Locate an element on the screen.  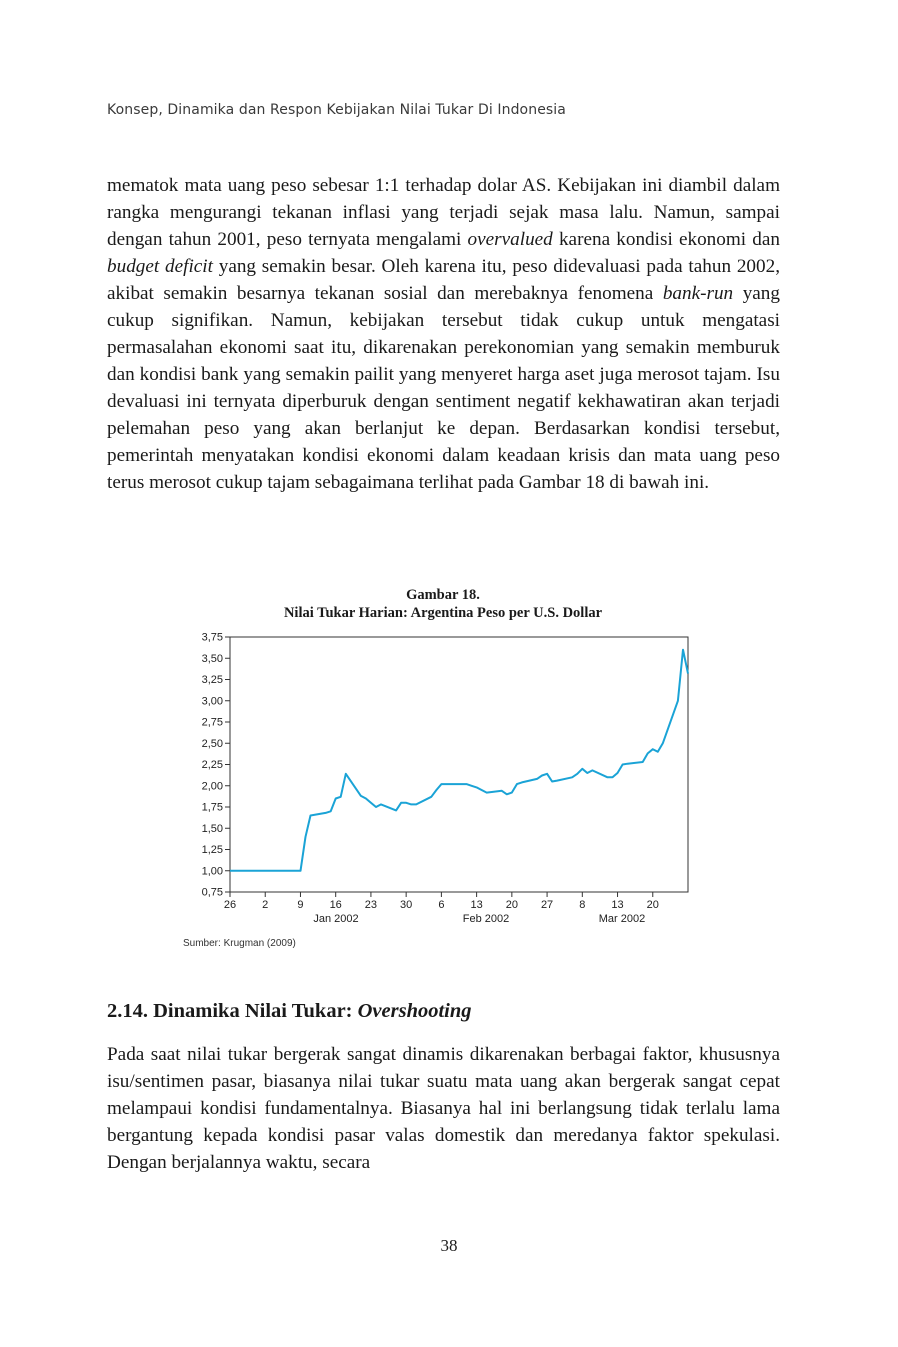
y-tick-label: 3,50 is located at coordinates (212, 659).